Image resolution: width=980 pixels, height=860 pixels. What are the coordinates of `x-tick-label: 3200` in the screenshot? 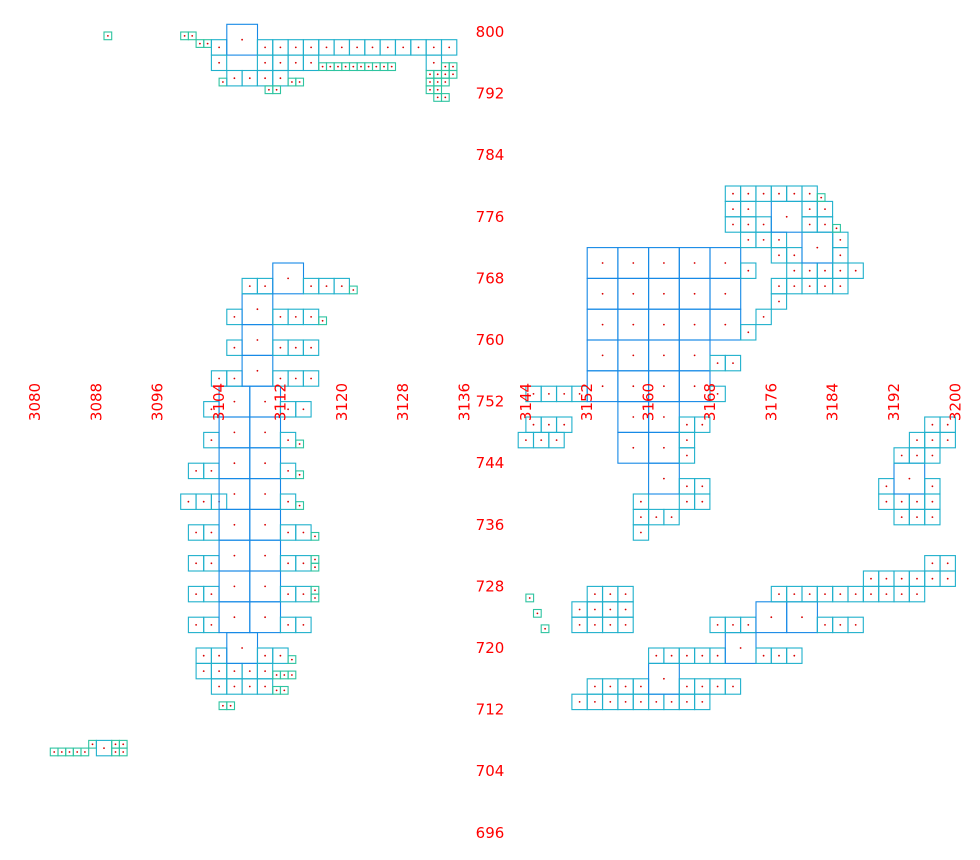 It's located at (955, 402).